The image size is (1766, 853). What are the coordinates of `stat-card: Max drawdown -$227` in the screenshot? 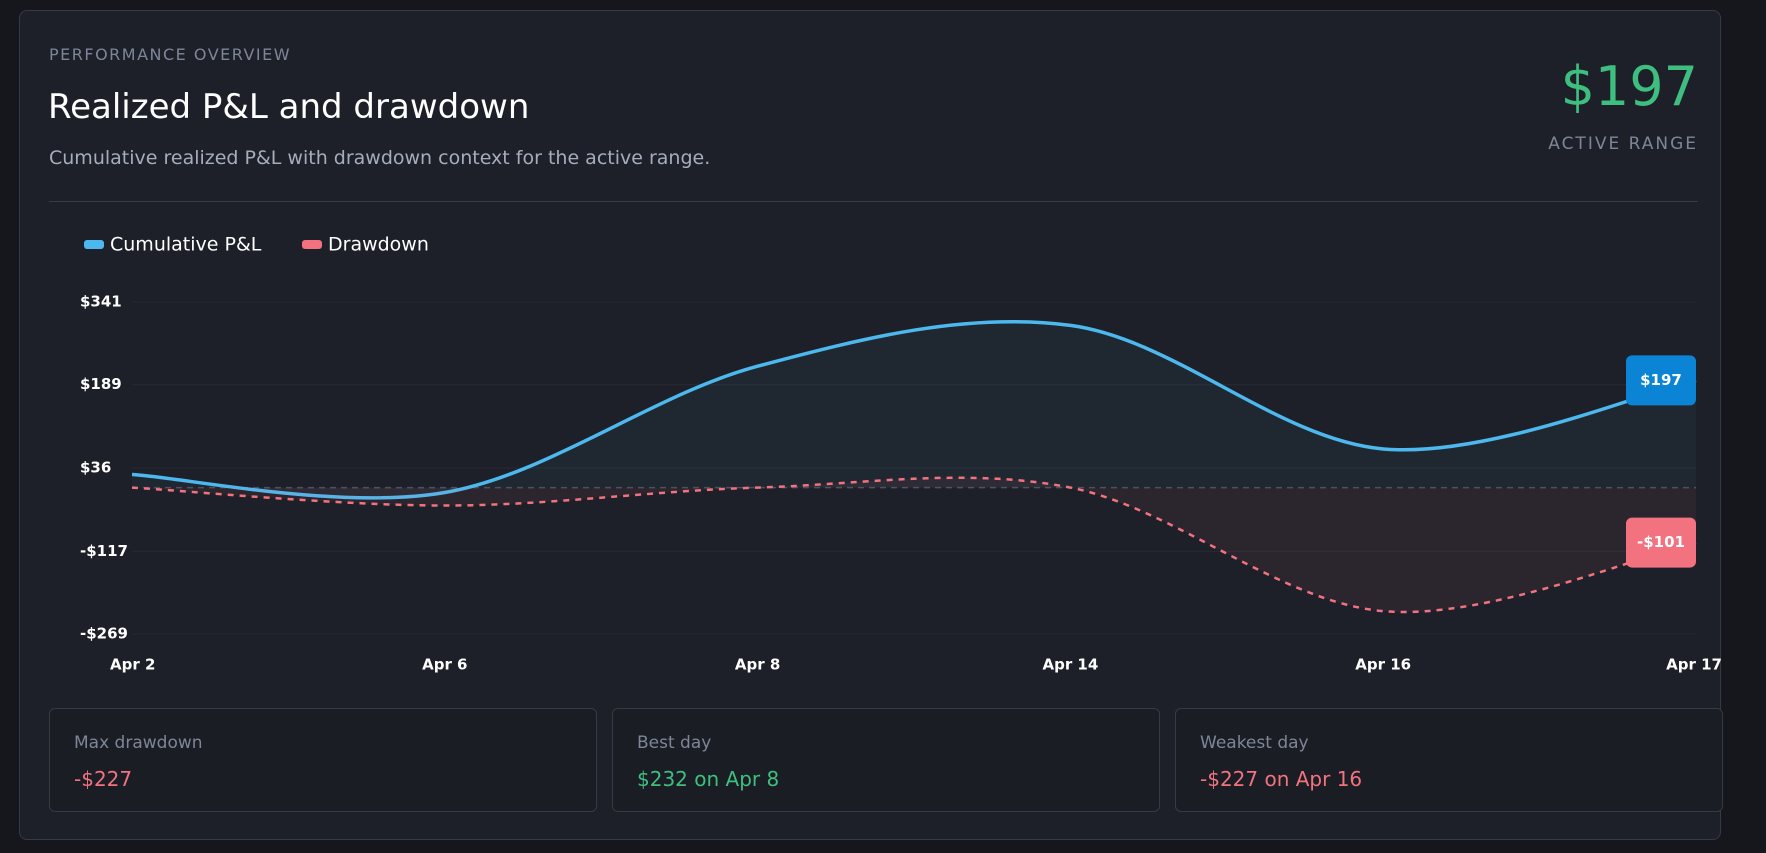 It's located at (323, 760).